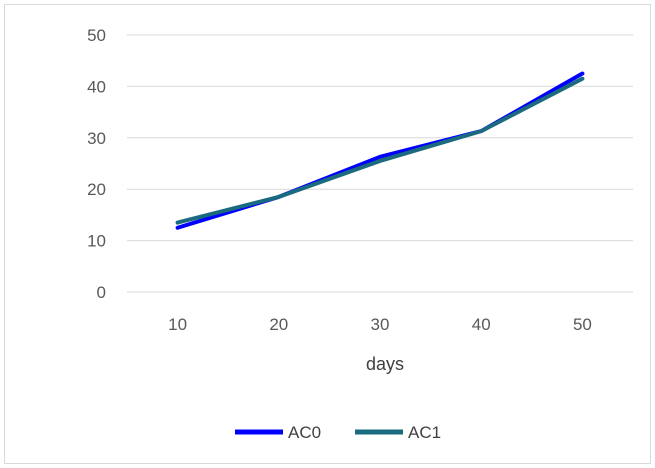 Image resolution: width=655 pixels, height=468 pixels. I want to click on y-tick-label: 0, so click(101, 292).